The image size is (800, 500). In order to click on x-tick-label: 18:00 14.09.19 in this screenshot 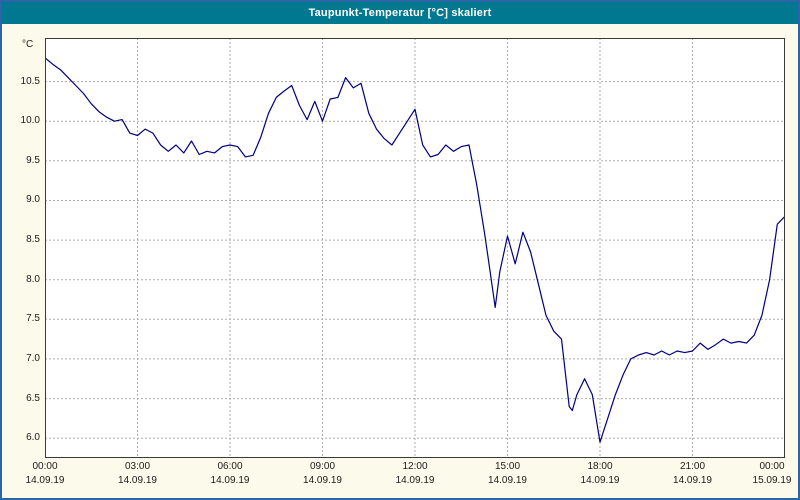, I will do `click(600, 474)`.